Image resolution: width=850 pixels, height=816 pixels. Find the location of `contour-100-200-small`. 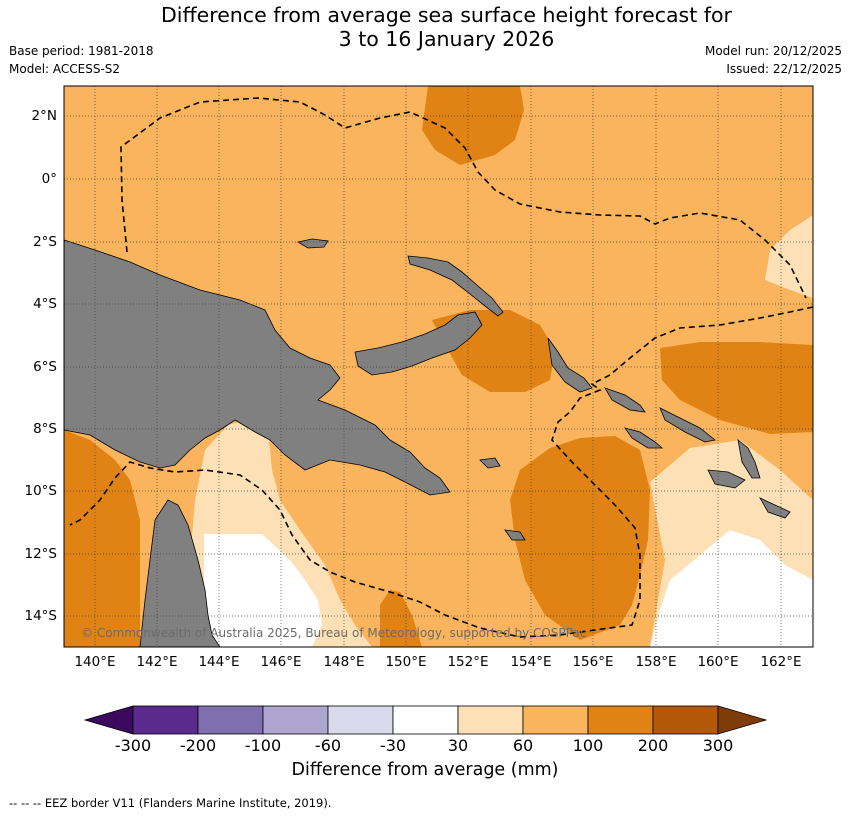

contour-100-200-small is located at coordinates (401, 618).